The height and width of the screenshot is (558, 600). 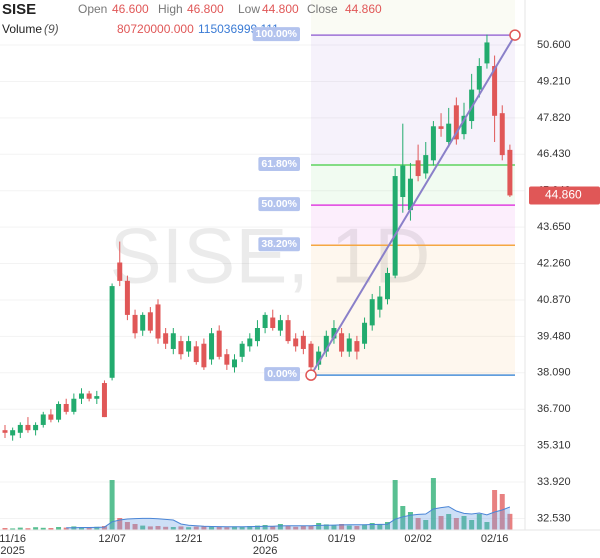 What do you see at coordinates (112, 539) in the screenshot?
I see `x-tick-label: 12/07` at bounding box center [112, 539].